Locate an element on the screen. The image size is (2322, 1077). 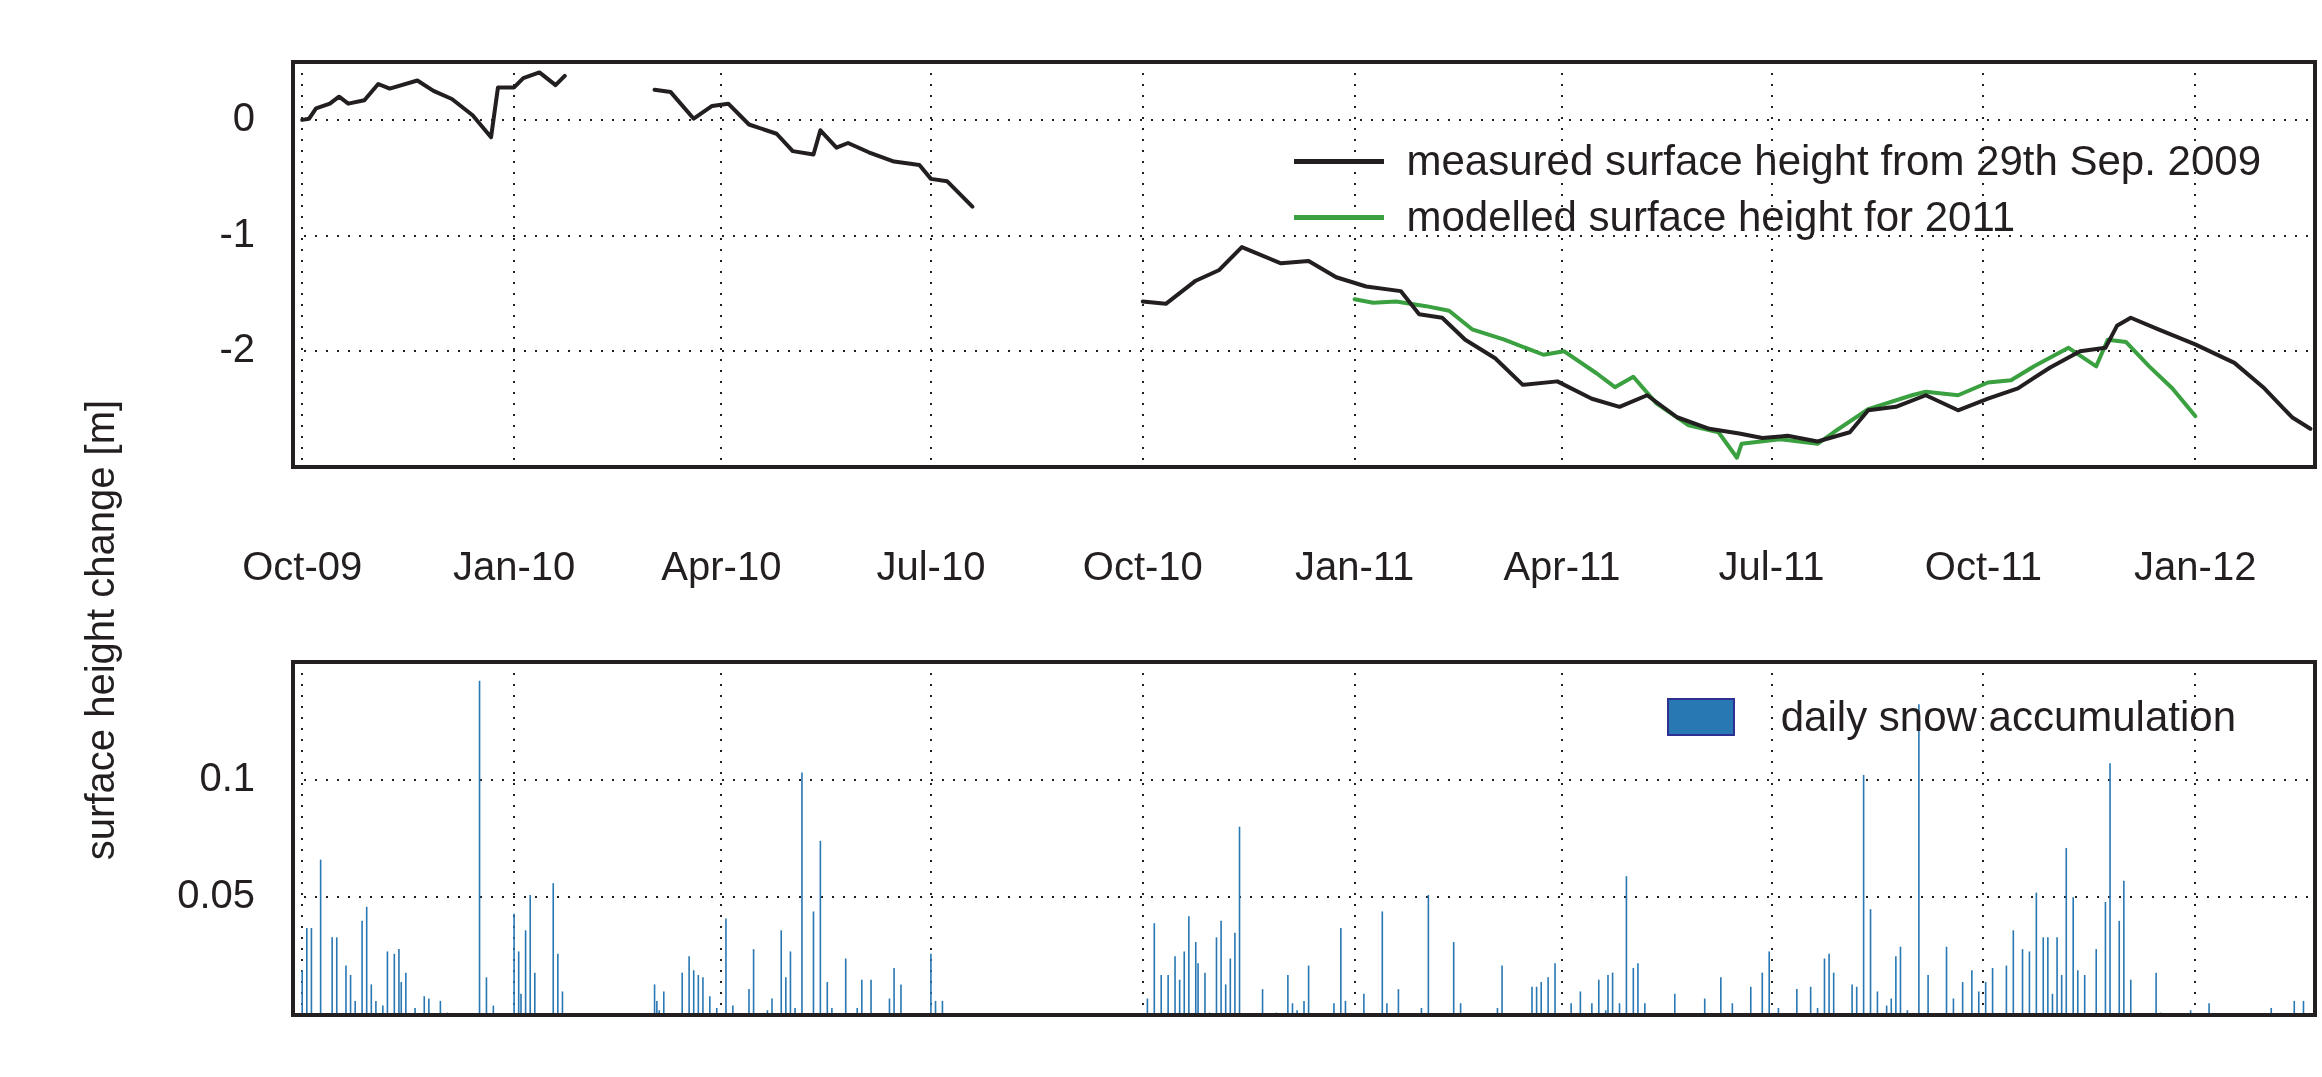
x-tick-label: Jan-12 is located at coordinates (2195, 566).